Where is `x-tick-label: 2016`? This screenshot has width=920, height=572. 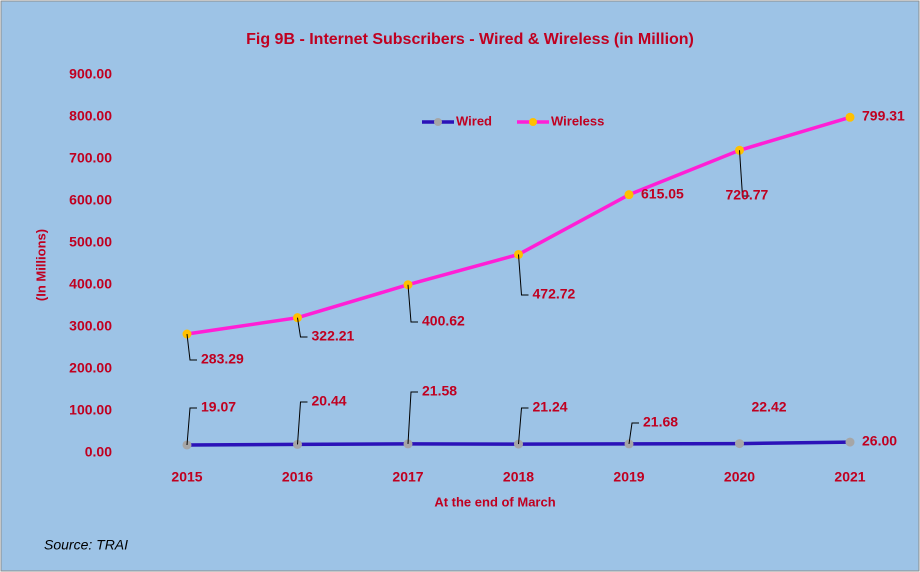
x-tick-label: 2016 is located at coordinates (297, 477).